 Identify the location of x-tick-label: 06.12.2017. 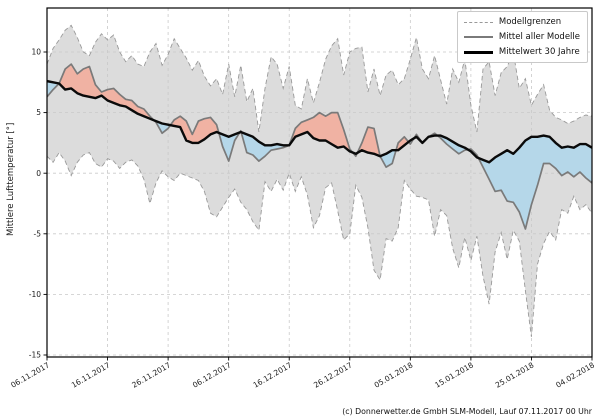
(212, 374).